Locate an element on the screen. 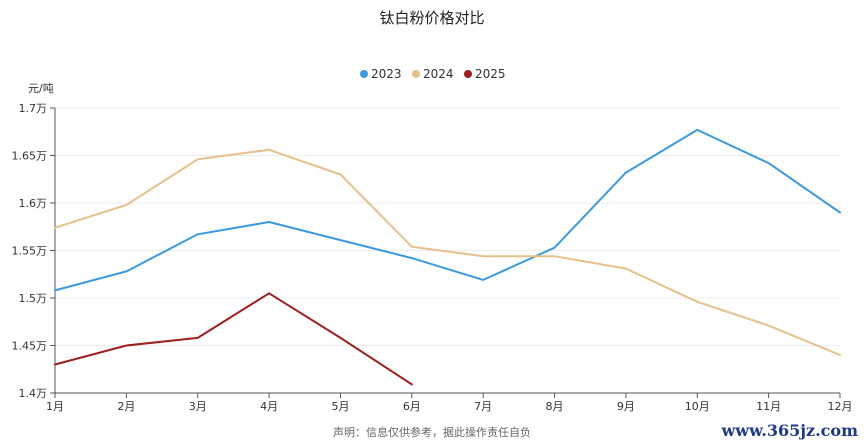 The width and height of the screenshot is (865, 444). x-tick-label: 8月 is located at coordinates (555, 406).